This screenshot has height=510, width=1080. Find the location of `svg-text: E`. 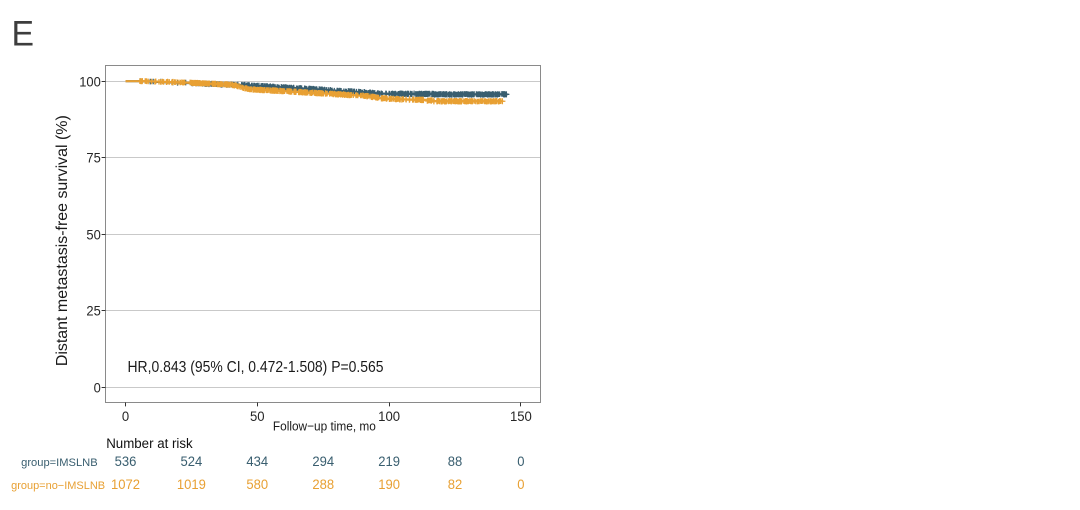

svg-text: E is located at coordinates (23, 33).